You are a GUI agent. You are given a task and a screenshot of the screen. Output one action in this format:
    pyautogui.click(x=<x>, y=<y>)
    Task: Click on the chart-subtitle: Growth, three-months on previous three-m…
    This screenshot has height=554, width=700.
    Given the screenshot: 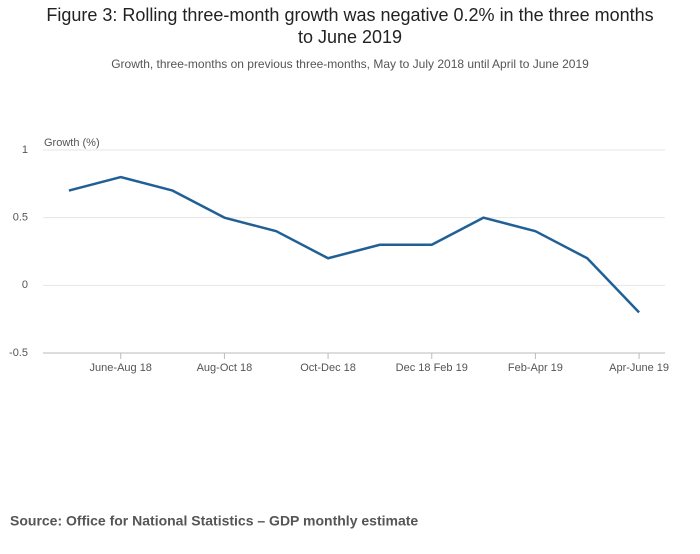 What is the action you would take?
    pyautogui.click(x=350, y=64)
    